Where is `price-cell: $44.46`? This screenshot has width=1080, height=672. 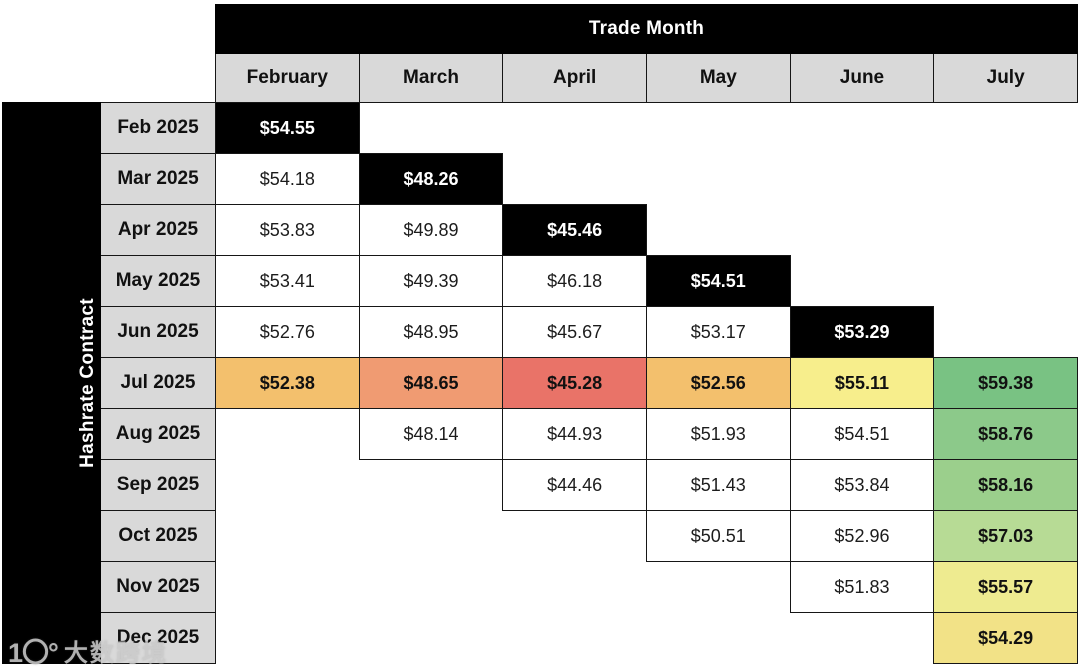 price-cell: $44.46 is located at coordinates (574, 485).